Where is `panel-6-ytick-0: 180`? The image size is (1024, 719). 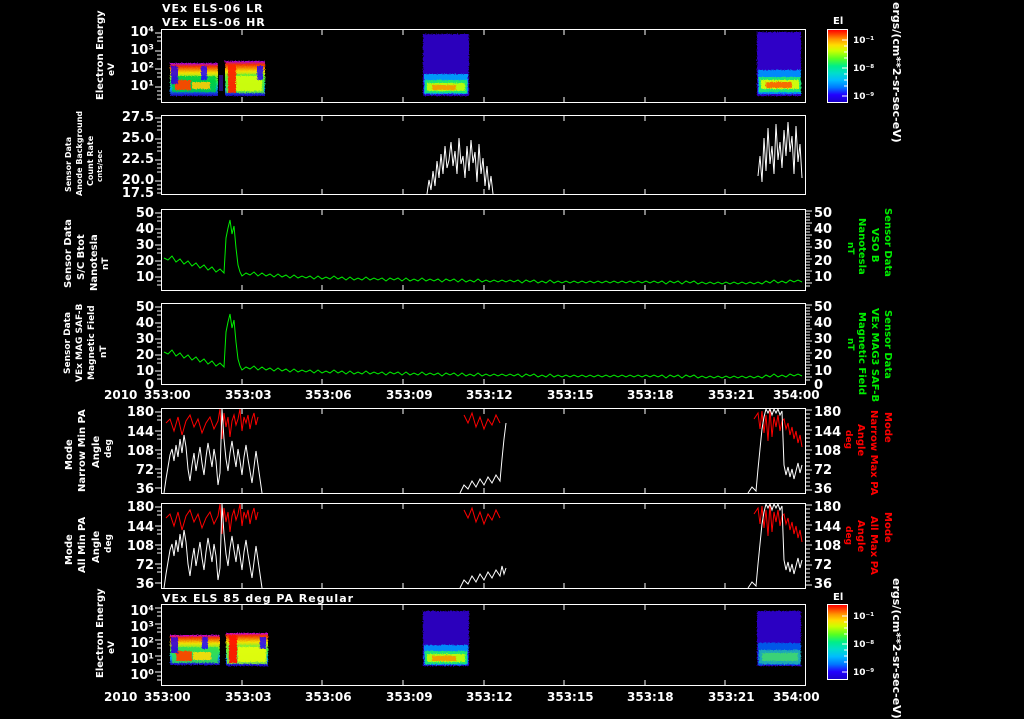
panel-6-ytick-0: 180 is located at coordinates (140, 507).